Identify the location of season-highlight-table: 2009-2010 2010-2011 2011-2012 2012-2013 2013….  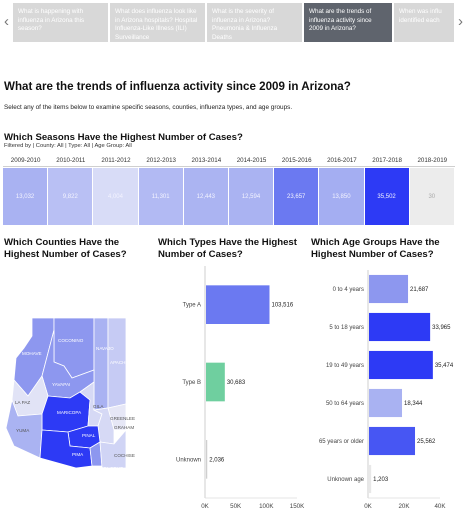
(229, 190).